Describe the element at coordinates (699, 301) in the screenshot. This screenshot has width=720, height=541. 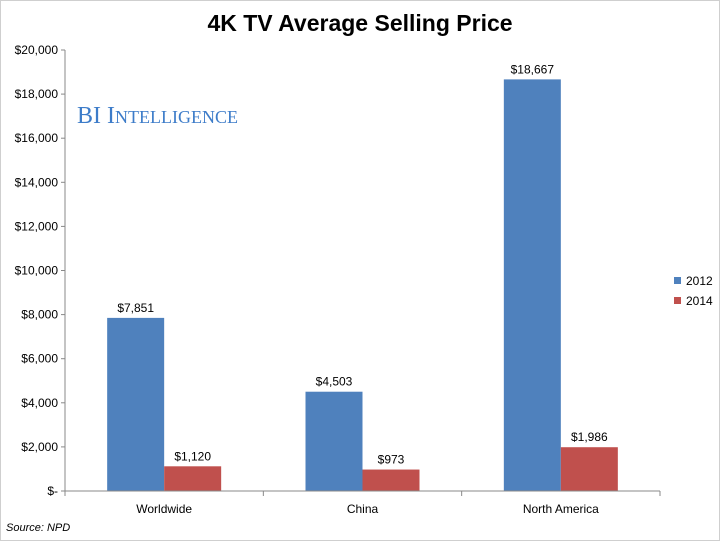
I see `legend-label: 2014` at that location.